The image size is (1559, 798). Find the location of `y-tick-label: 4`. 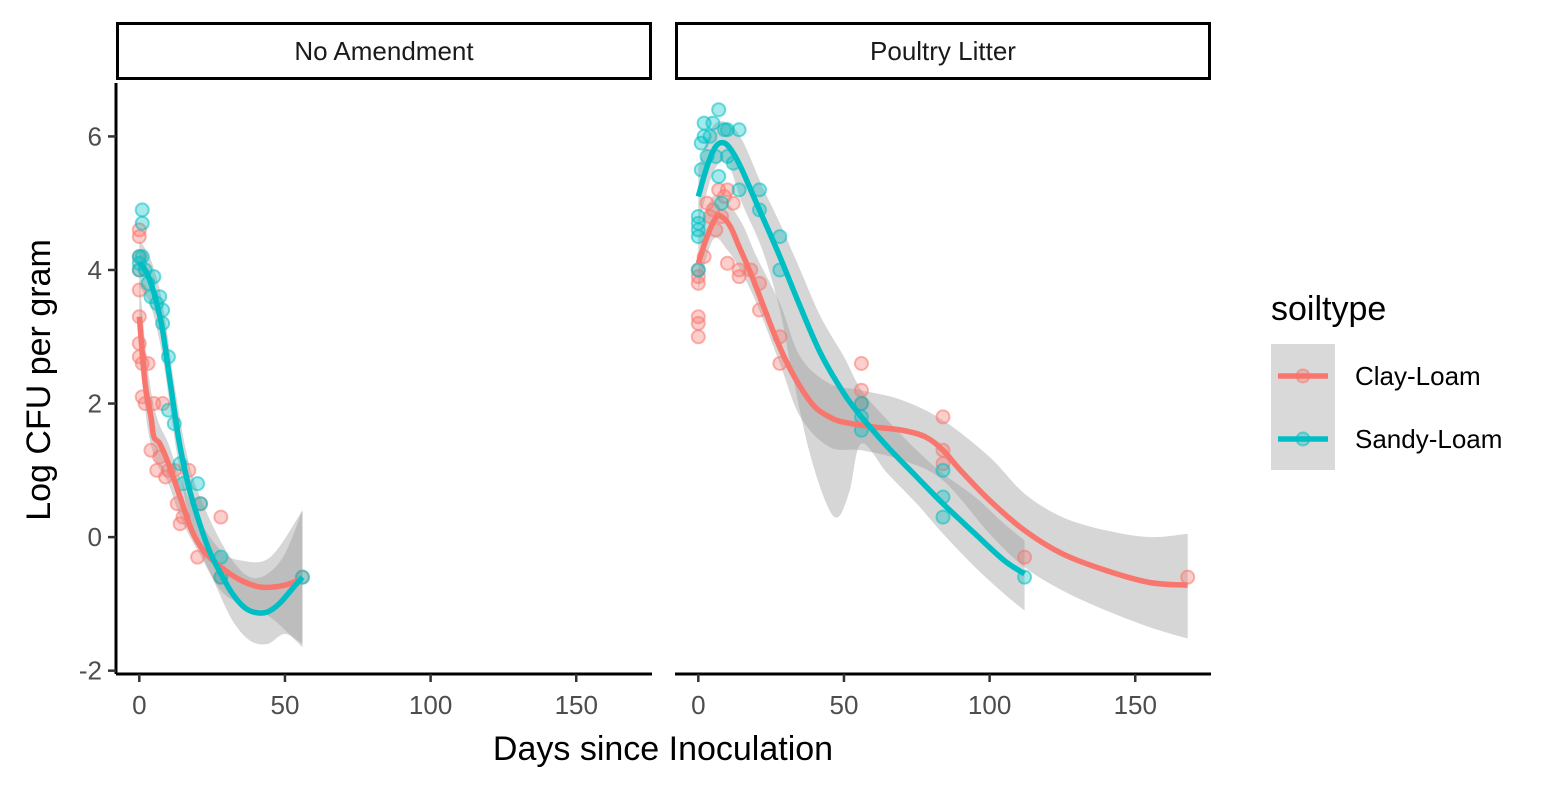

y-tick-label: 4 is located at coordinates (95, 270).